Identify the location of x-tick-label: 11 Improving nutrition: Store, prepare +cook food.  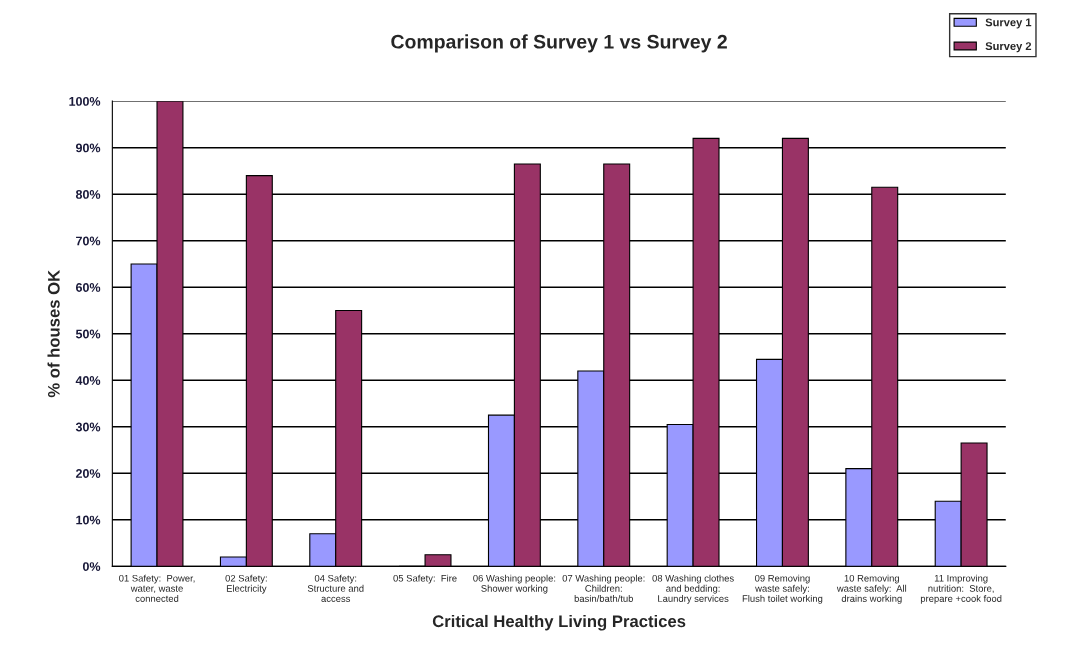
(961, 589).